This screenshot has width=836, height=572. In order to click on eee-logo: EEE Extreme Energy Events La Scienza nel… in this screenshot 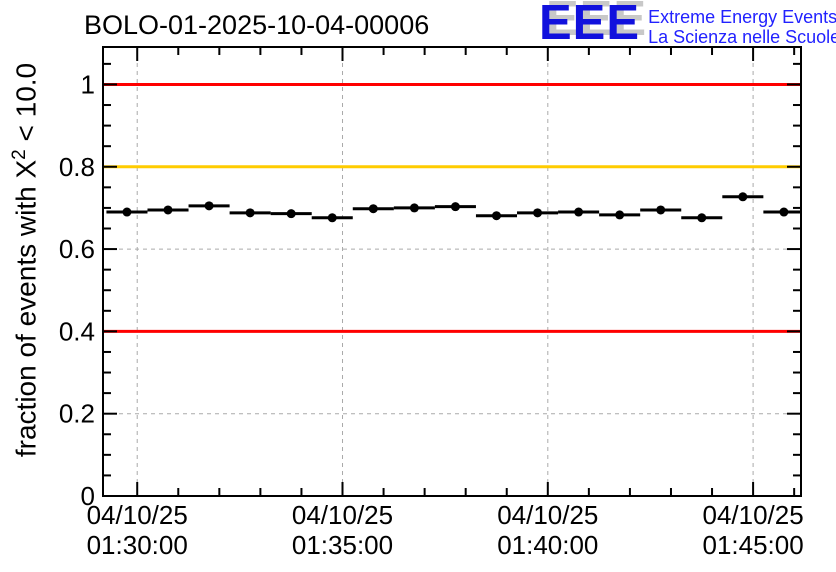, I will do `click(687, 25)`.